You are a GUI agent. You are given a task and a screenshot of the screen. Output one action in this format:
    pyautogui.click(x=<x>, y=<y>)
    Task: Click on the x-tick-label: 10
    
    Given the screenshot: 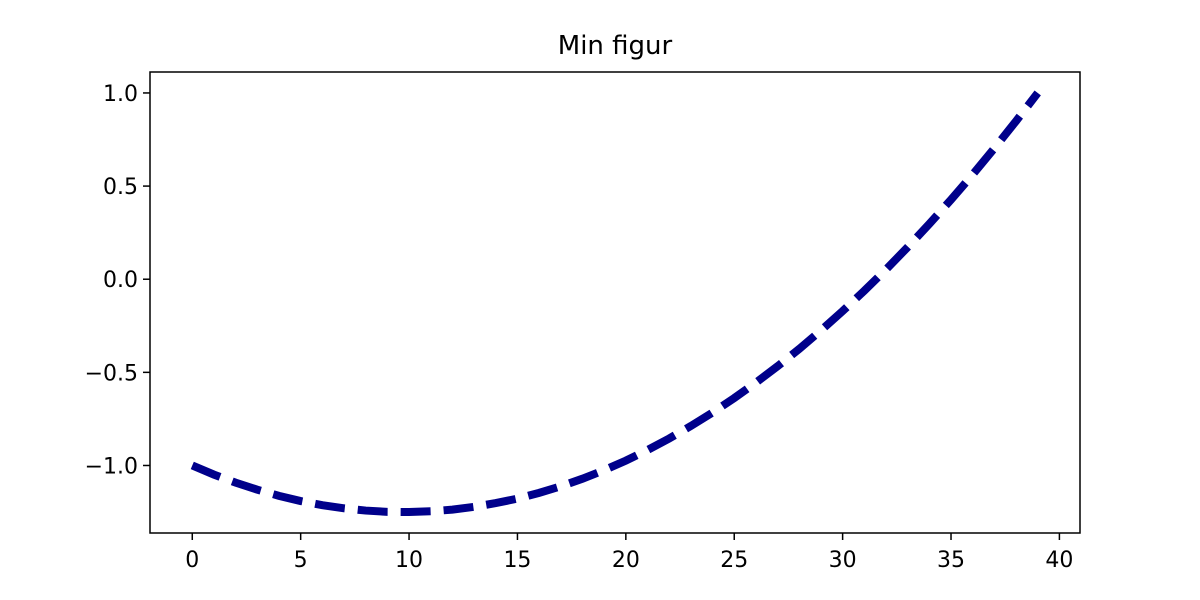 What is the action you would take?
    pyautogui.click(x=409, y=560)
    